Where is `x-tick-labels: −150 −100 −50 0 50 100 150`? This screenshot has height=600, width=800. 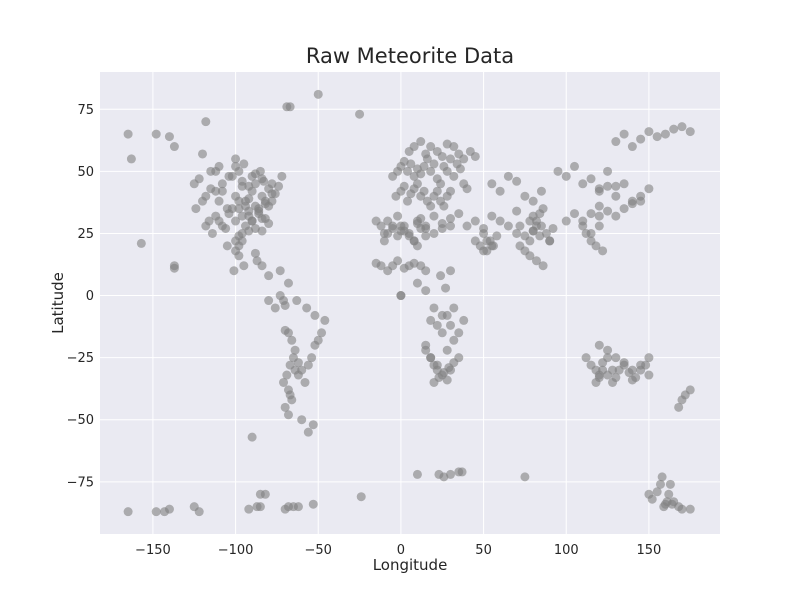 x-tick-labels: −150 −100 −50 0 50 100 150 is located at coordinates (398, 550).